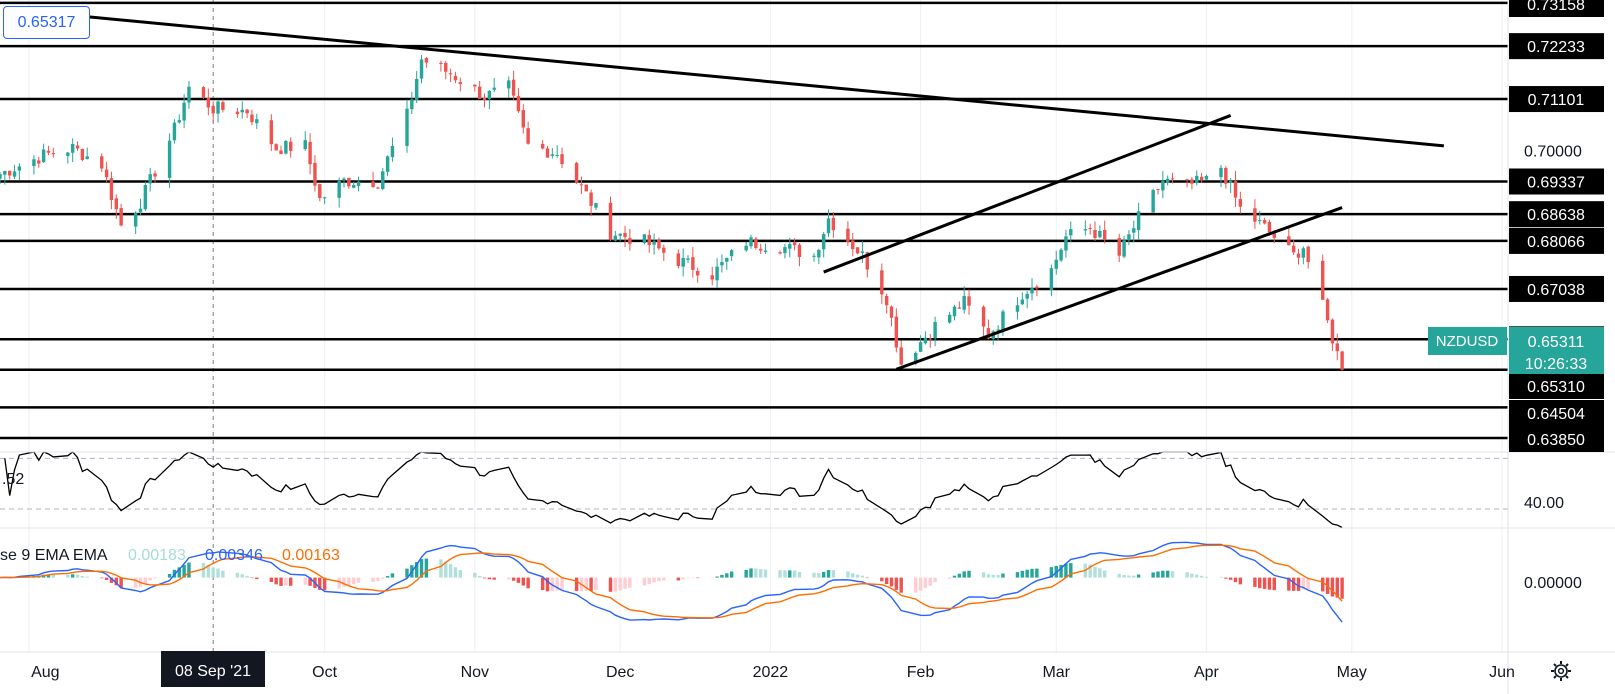  What do you see at coordinates (1561, 671) in the screenshot?
I see `gear-icon` at bounding box center [1561, 671].